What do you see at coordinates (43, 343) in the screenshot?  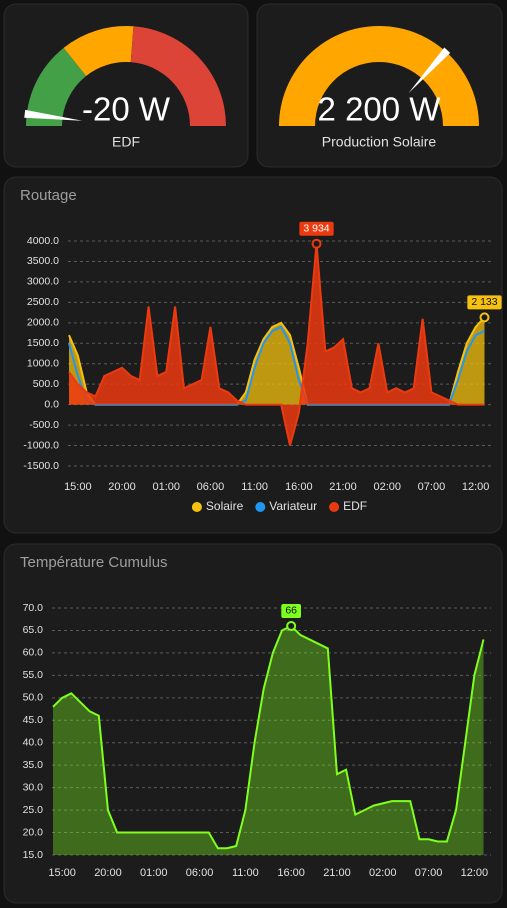 I see `y-tick-label: 1500.0` at bounding box center [43, 343].